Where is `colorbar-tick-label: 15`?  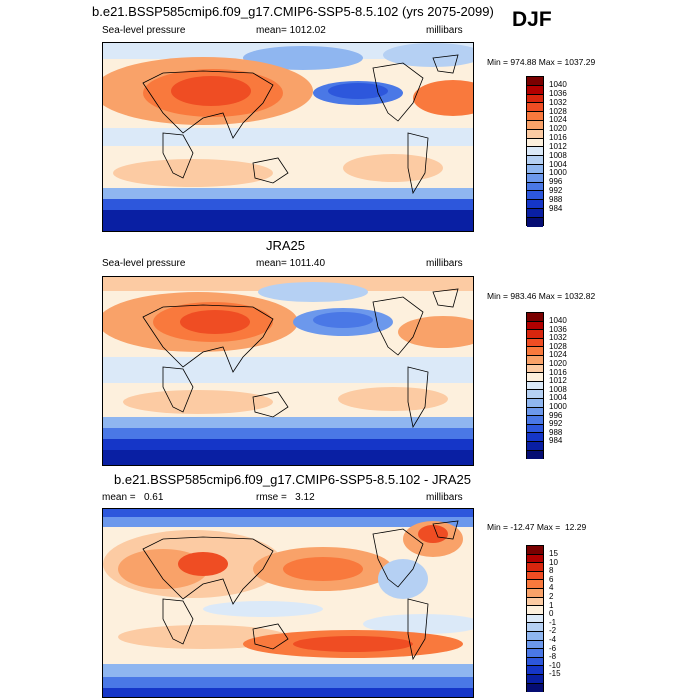
colorbar-tick-label: 15 is located at coordinates (553, 553).